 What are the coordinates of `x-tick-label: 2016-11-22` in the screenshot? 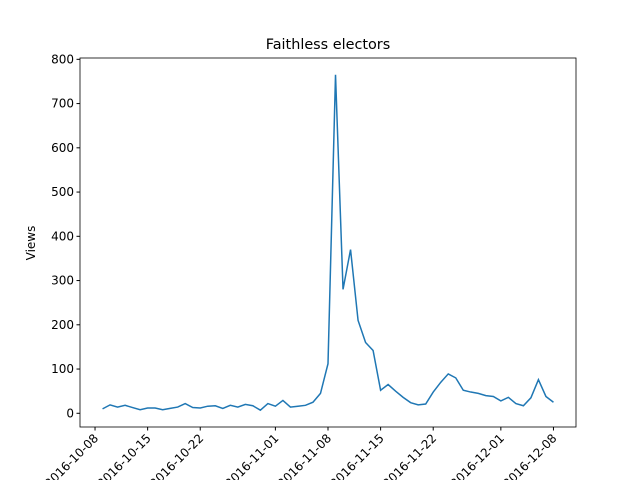 It's located at (409, 455).